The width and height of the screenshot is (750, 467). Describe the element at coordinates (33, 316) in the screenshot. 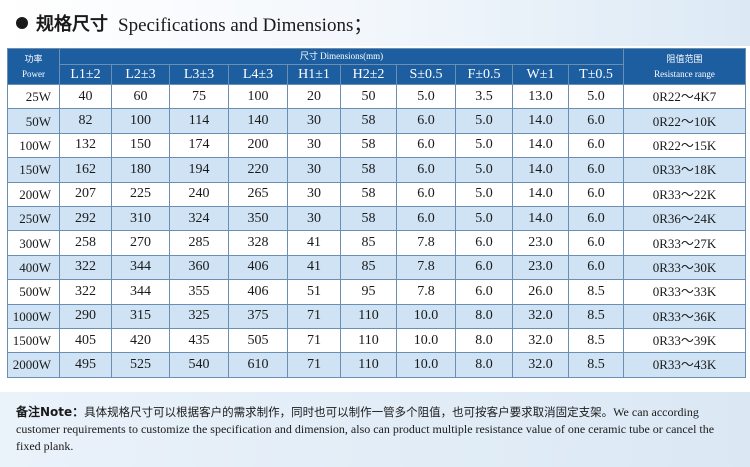

I see `power-cell: 1000W` at that location.